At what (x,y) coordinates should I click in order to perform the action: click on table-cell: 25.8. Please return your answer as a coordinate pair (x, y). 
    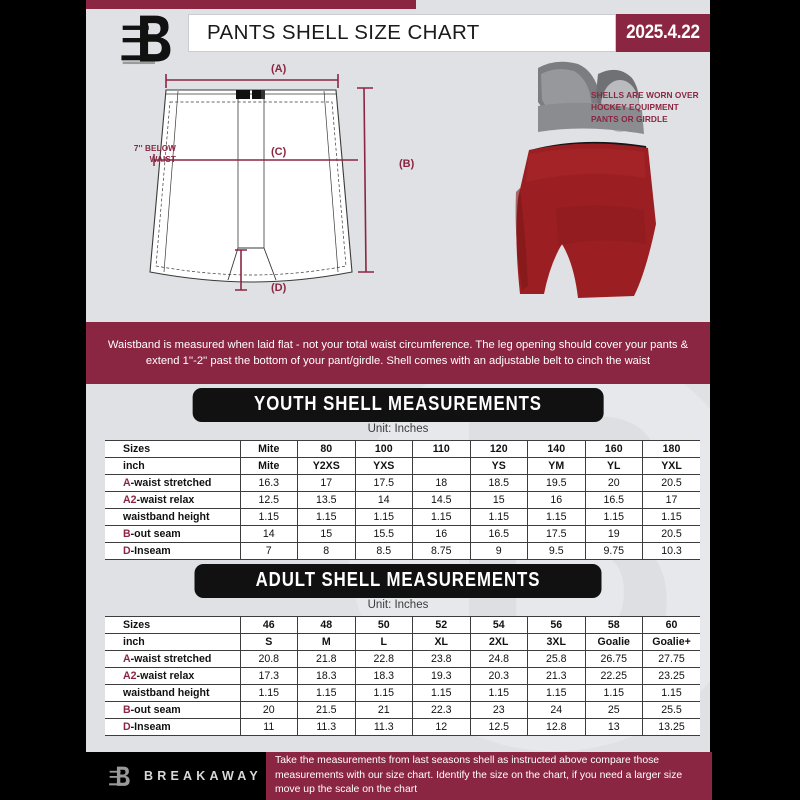
    Looking at the image, I should click on (556, 659).